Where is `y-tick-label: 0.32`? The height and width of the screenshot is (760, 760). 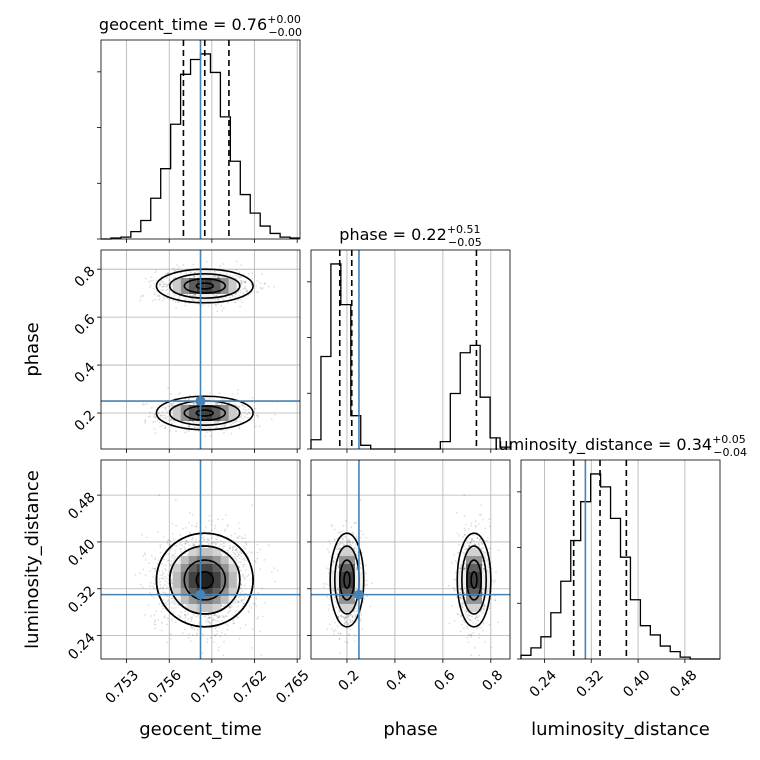
y-tick-label: 0.32 is located at coordinates (81, 599).